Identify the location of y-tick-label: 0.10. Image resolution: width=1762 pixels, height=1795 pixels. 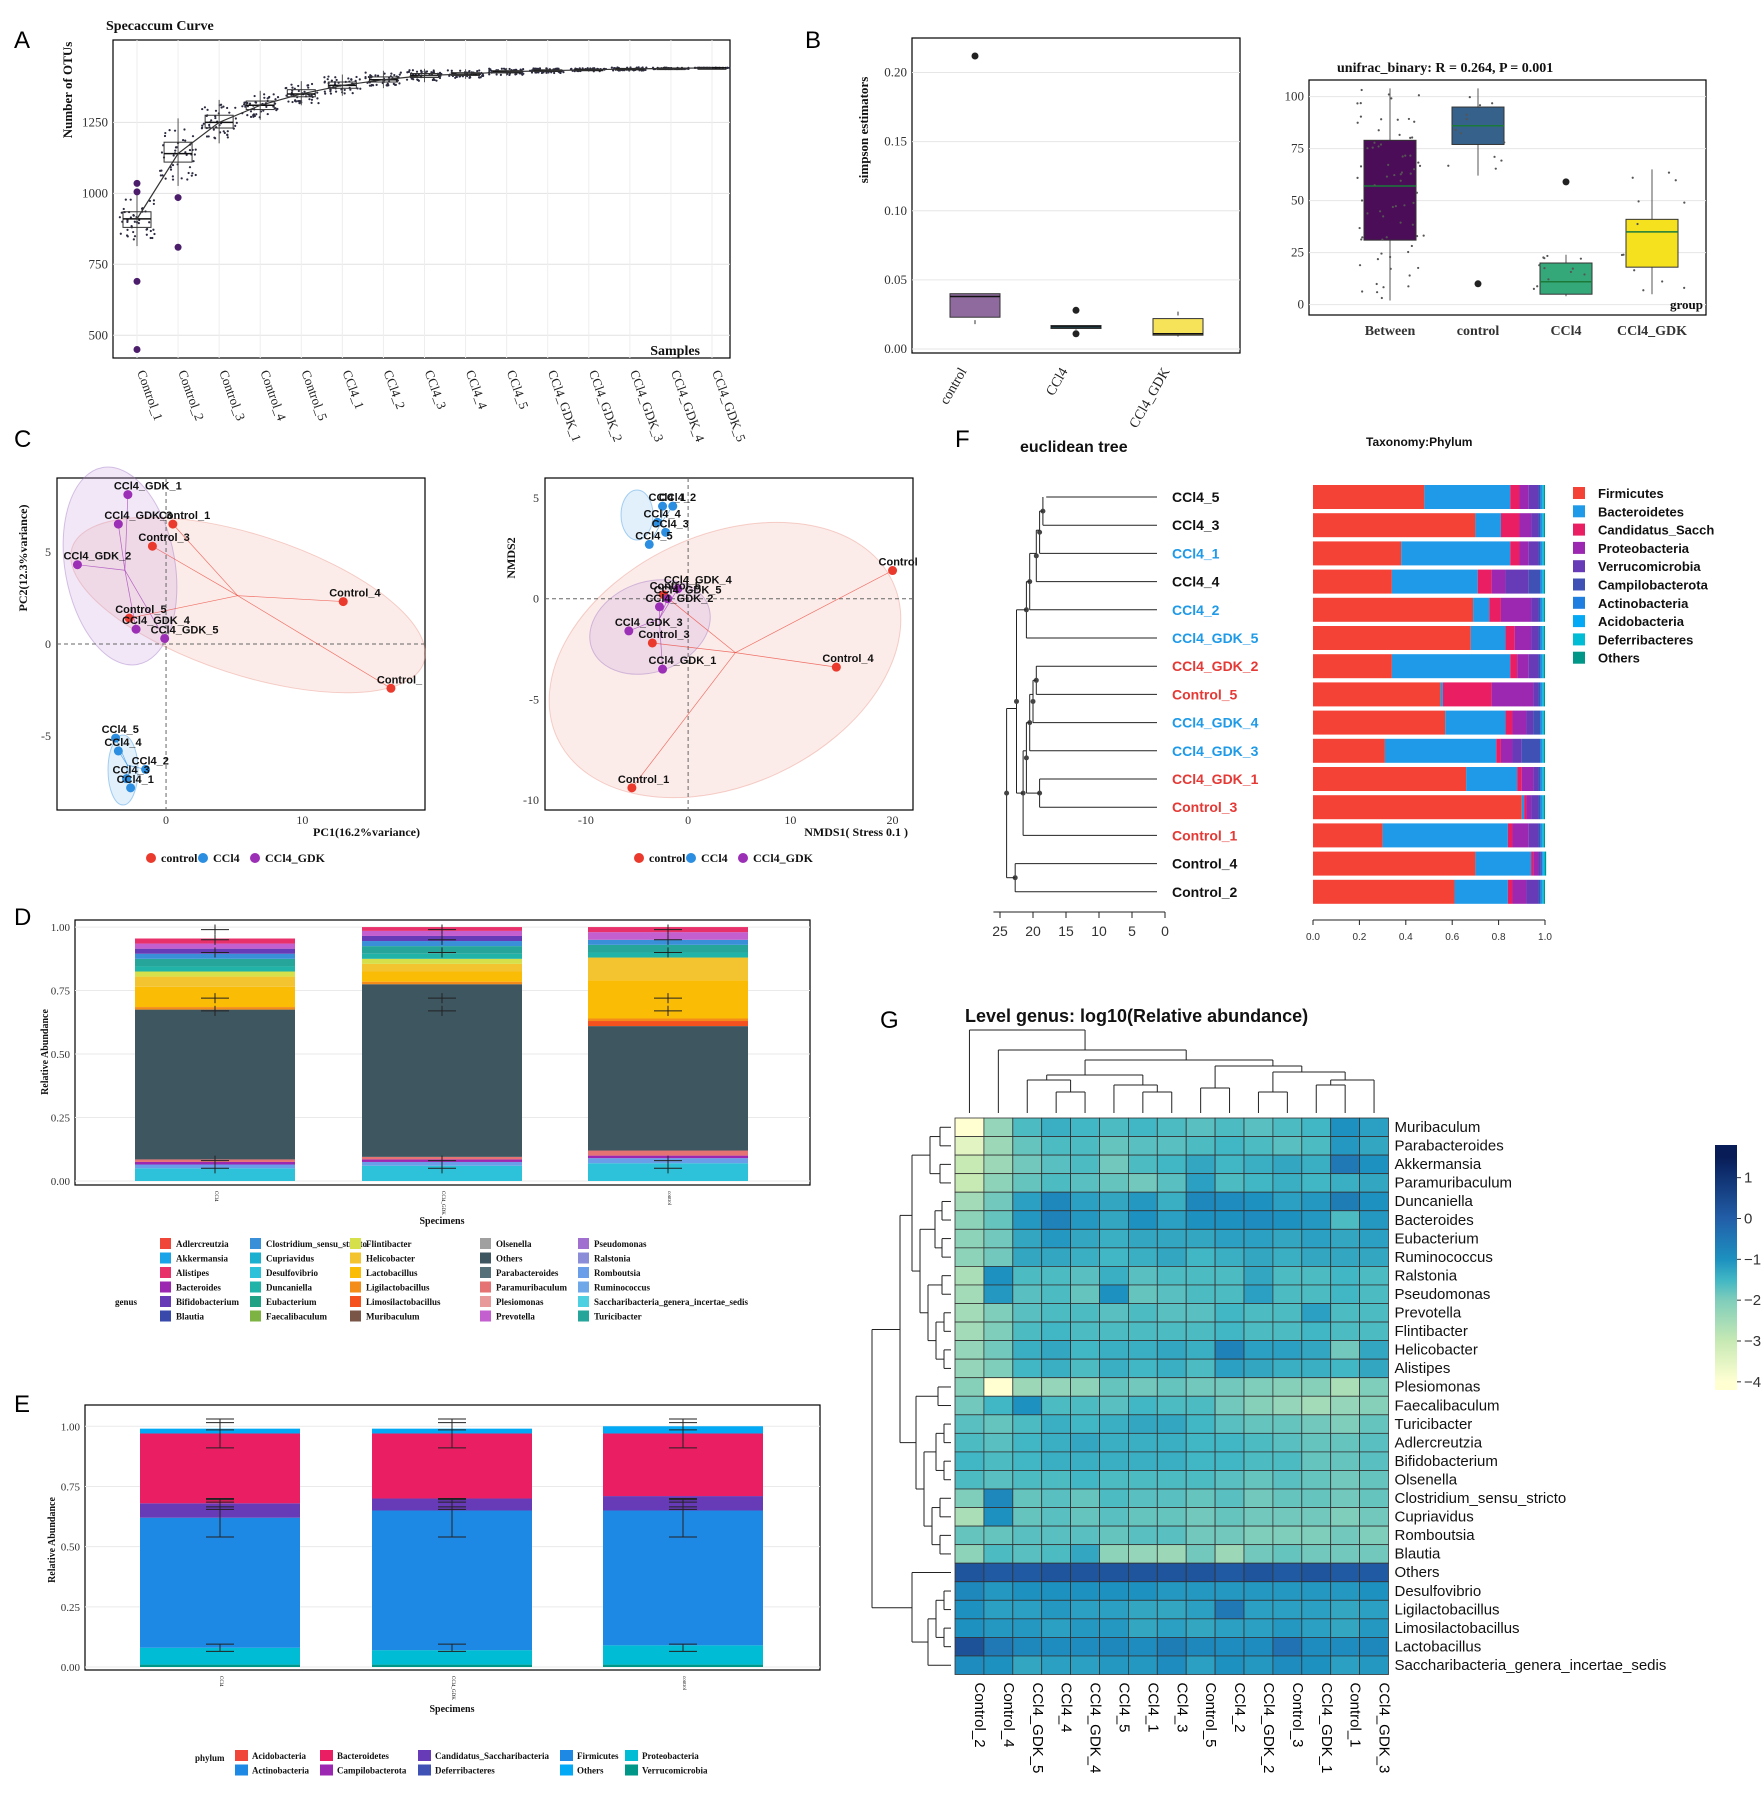
(895, 210).